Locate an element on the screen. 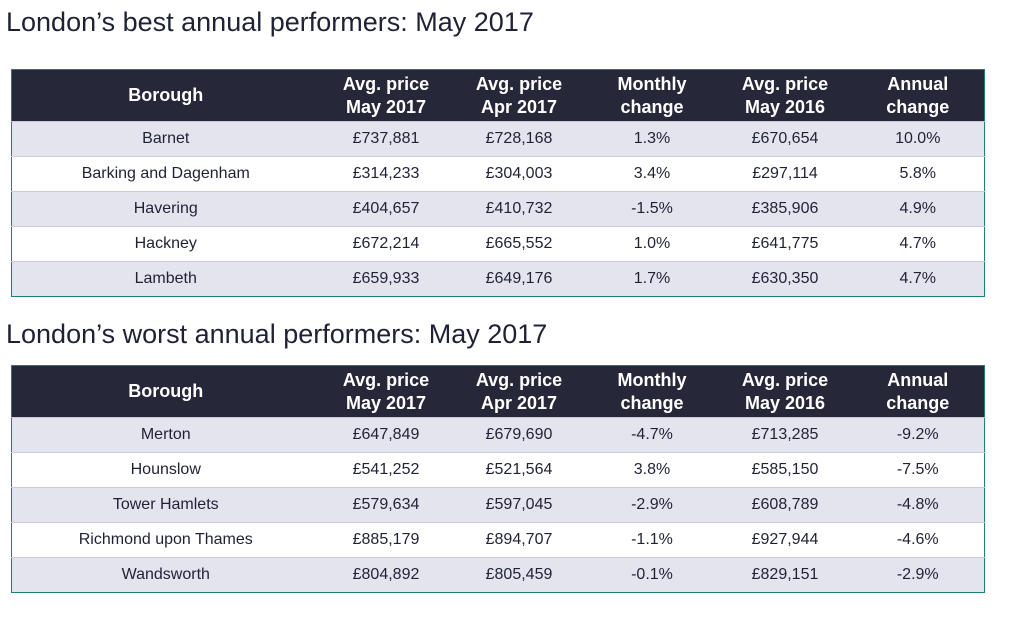  annual-change-cell: -9.2% is located at coordinates (918, 435).